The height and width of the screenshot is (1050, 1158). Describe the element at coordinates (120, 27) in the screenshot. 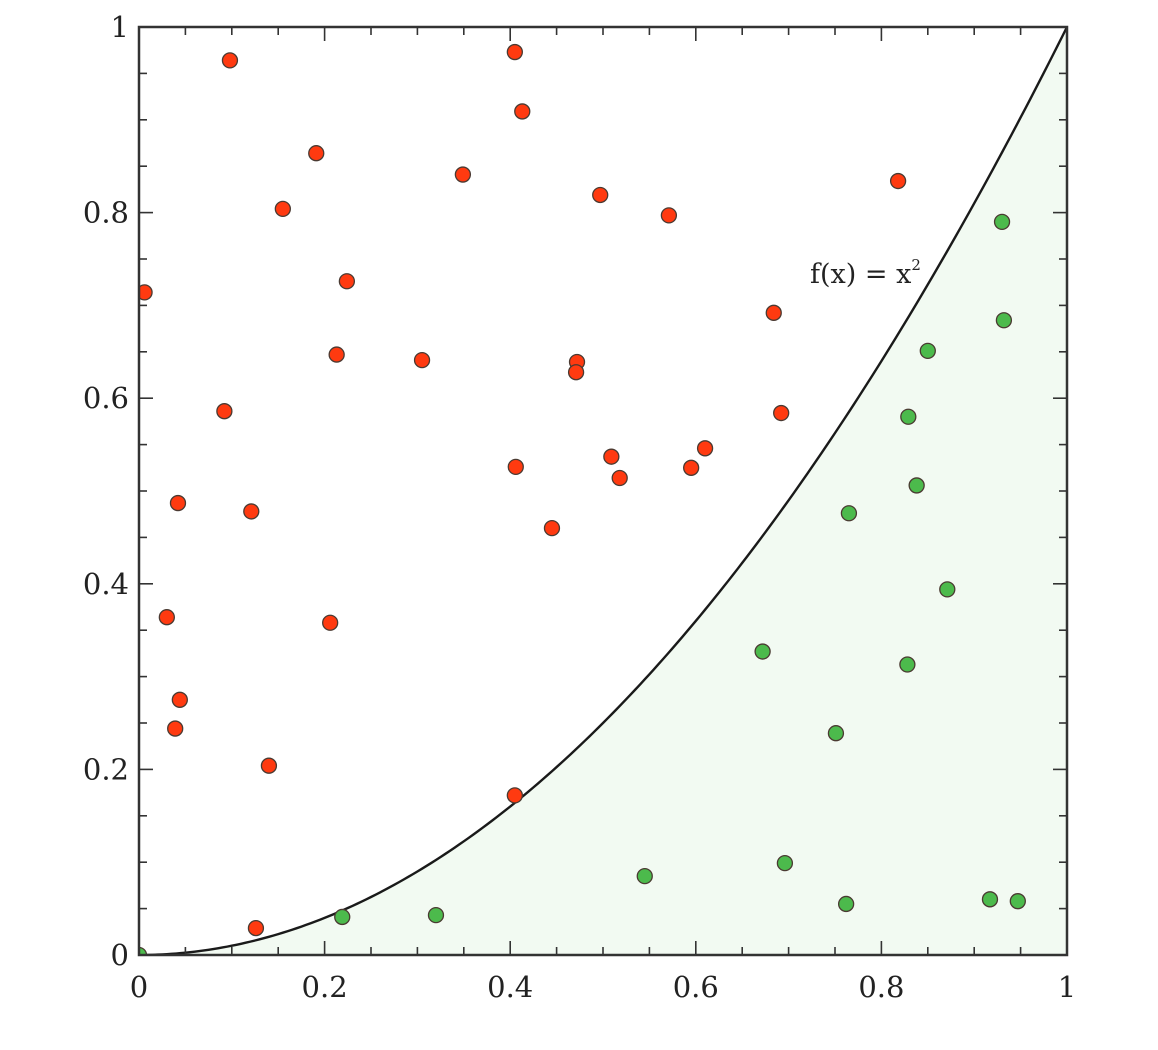

I see `y-tick-label: 1` at that location.